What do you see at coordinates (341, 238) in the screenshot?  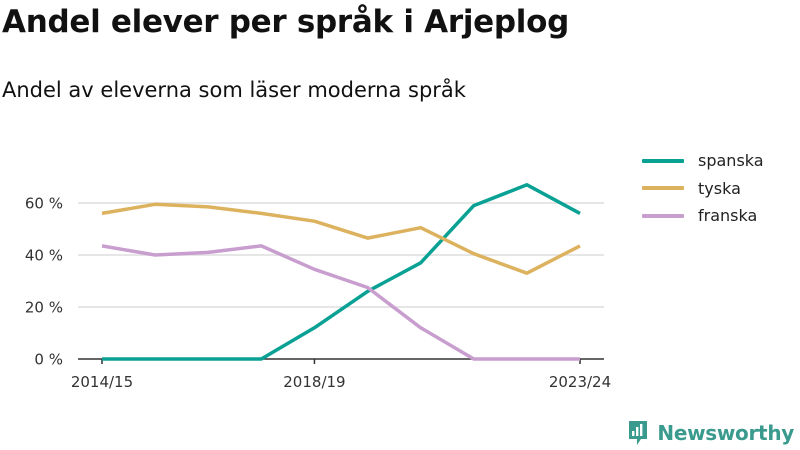 I see `series-line-tyska` at bounding box center [341, 238].